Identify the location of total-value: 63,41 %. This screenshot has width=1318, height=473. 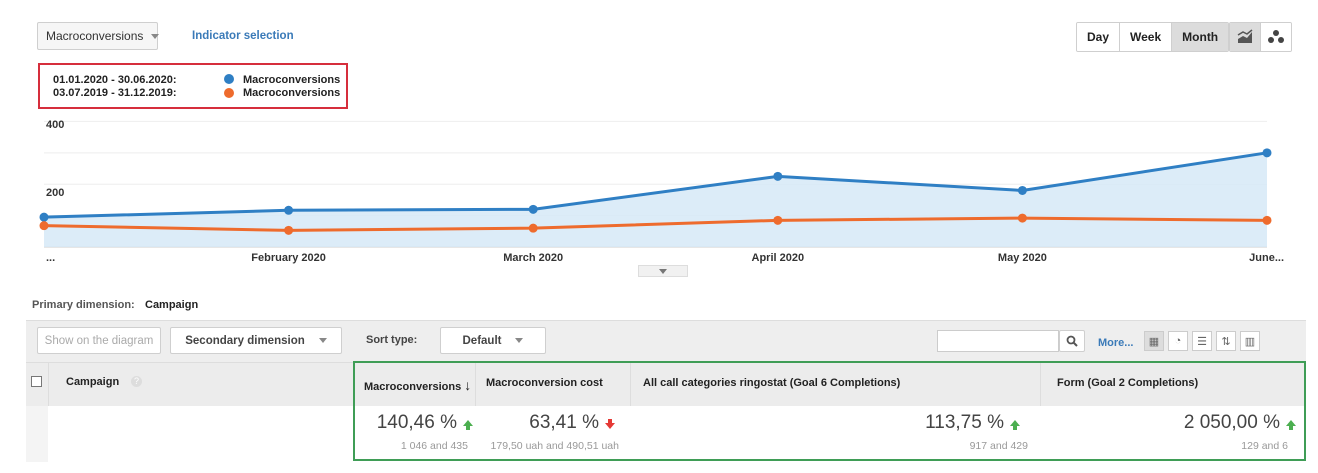
(564, 422).